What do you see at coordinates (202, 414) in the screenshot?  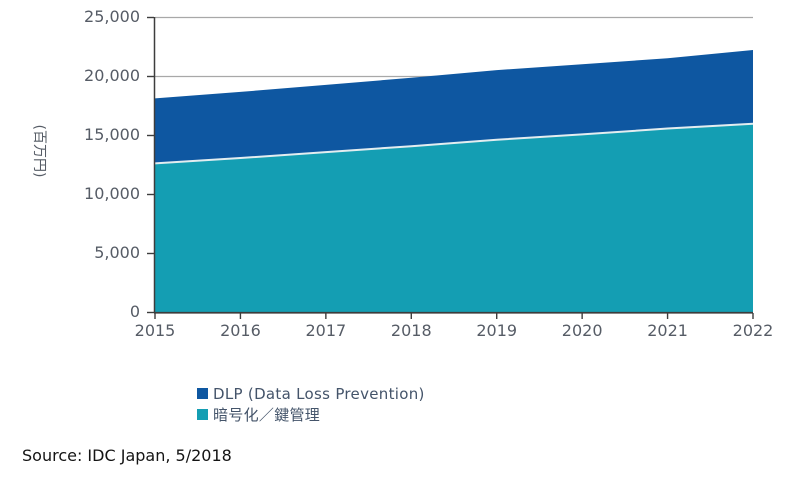 I see `encryption-series-swatch-icon` at bounding box center [202, 414].